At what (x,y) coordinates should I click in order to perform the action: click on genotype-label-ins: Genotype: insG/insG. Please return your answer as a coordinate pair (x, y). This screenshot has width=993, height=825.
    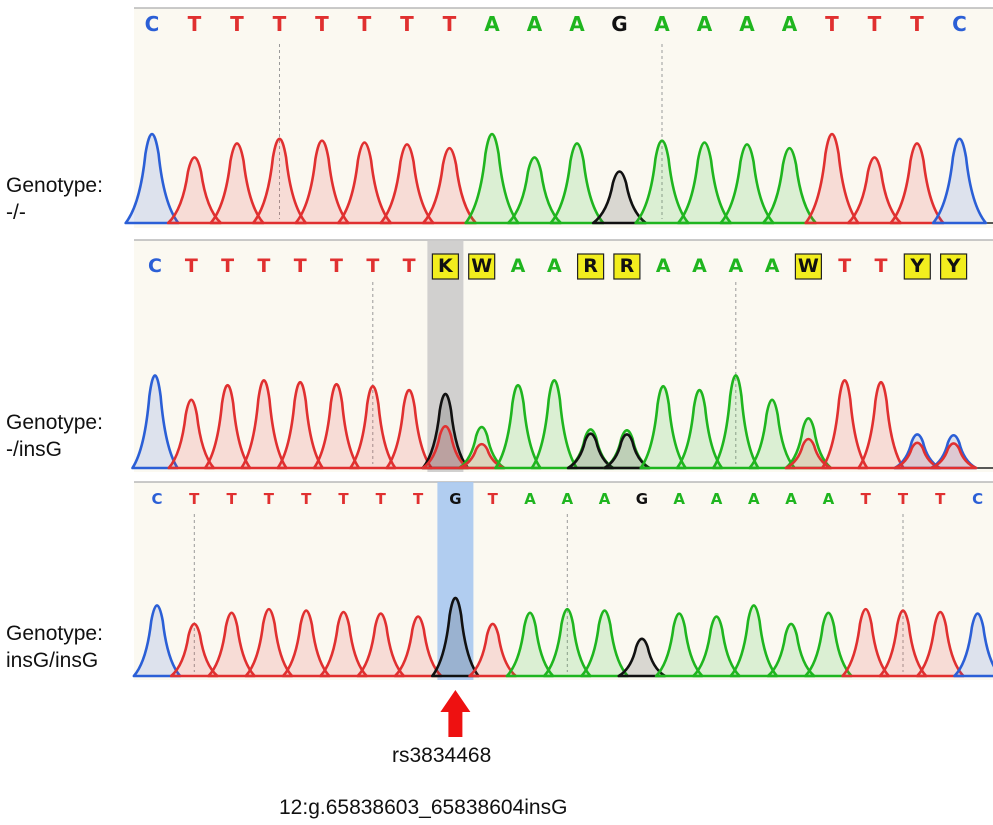
    Looking at the image, I should click on (54, 647).